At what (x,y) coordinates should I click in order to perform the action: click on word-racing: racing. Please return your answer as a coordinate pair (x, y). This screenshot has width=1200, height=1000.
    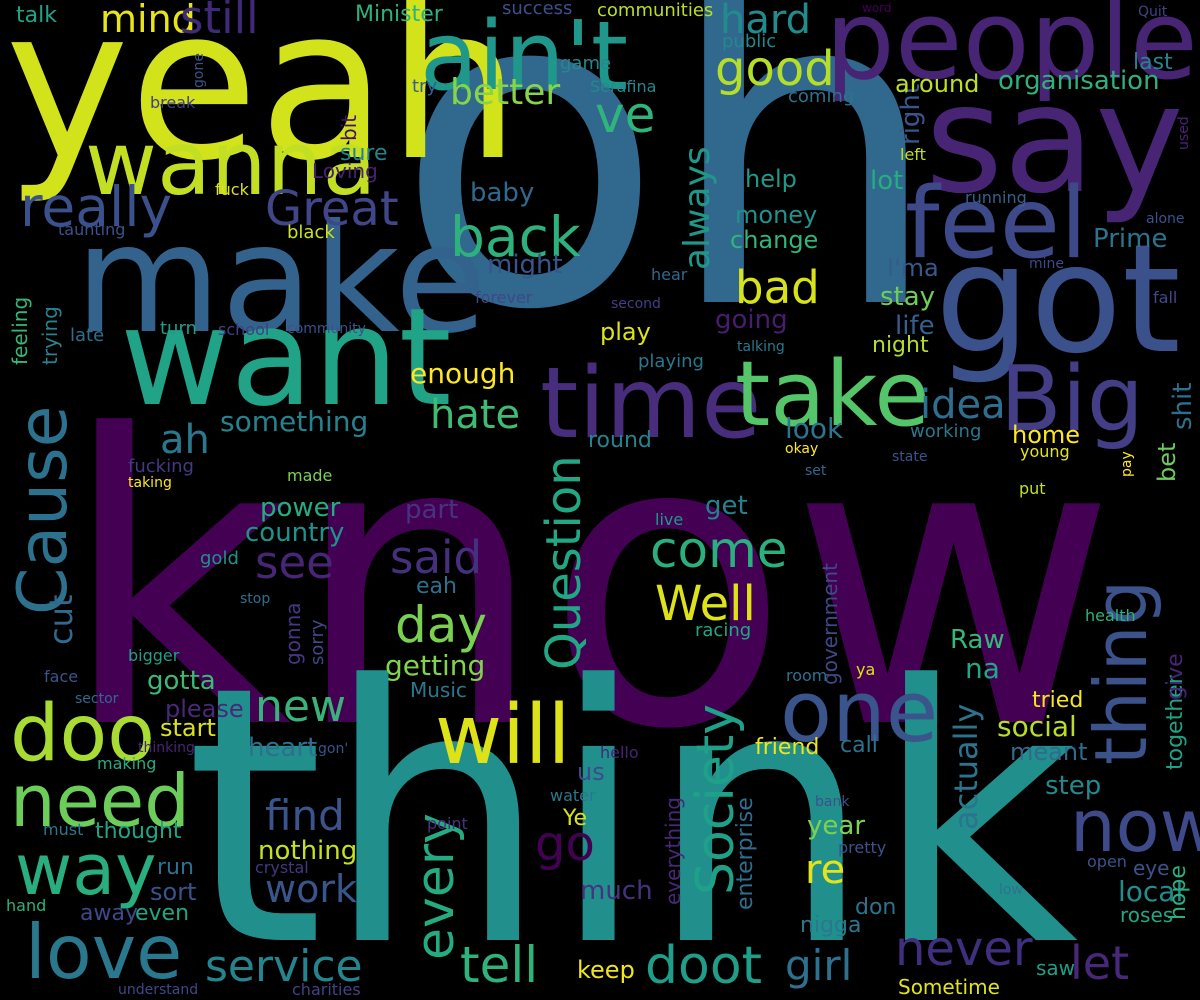
    Looking at the image, I should click on (723, 630).